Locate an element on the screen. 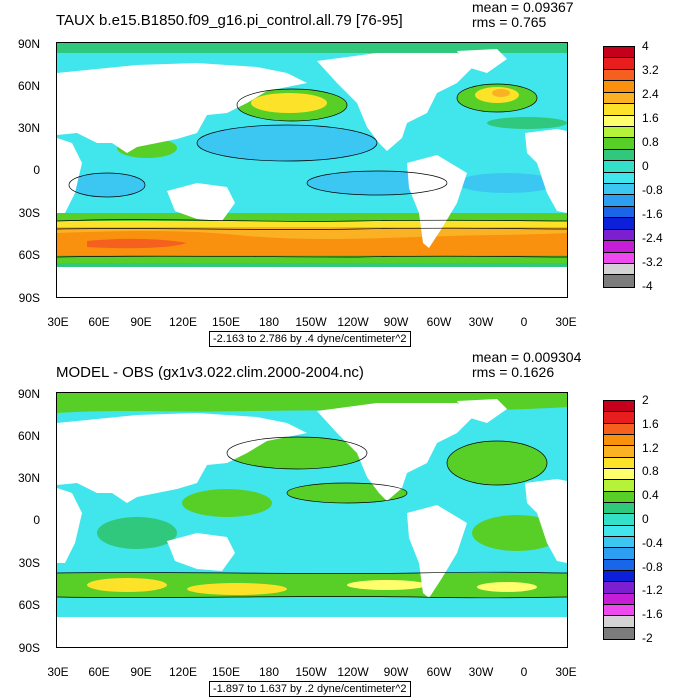  colorbar-label: -2 is located at coordinates (647, 638).